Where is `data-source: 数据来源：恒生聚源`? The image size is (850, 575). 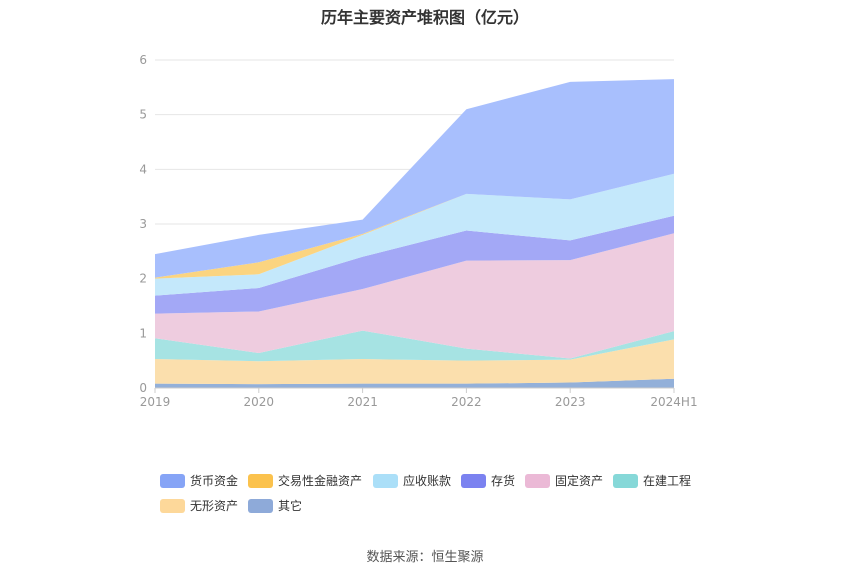
data-source: 数据来源：恒生聚源 is located at coordinates (425, 557).